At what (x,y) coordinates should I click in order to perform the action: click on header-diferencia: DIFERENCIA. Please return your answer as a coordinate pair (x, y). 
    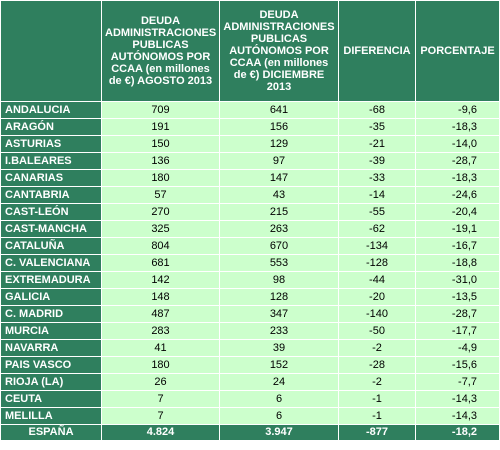
    Looking at the image, I should click on (377, 51).